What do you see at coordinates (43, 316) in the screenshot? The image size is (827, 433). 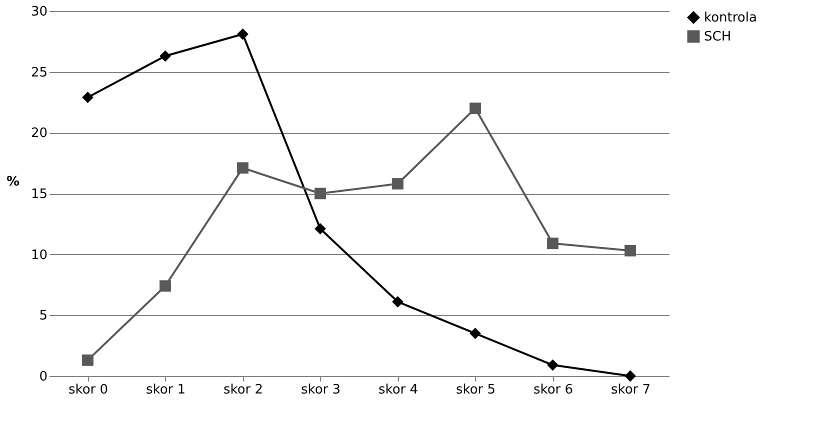 I see `y-tick-label: 5` at bounding box center [43, 316].